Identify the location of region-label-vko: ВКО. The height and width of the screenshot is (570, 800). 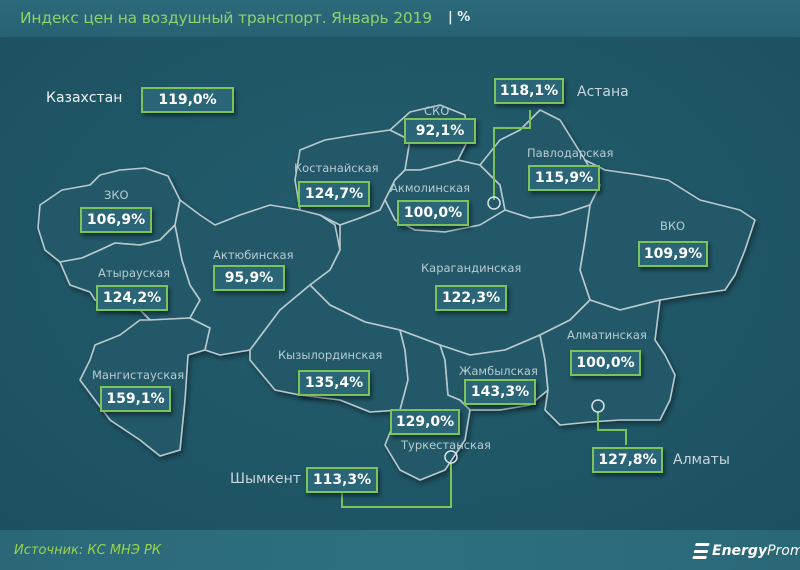
(673, 226).